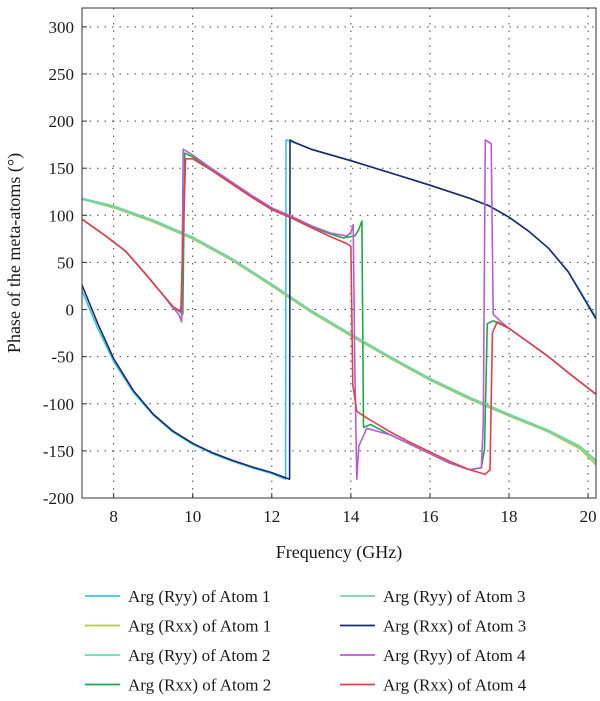  I want to click on y-tick-label: 50, so click(65, 262).